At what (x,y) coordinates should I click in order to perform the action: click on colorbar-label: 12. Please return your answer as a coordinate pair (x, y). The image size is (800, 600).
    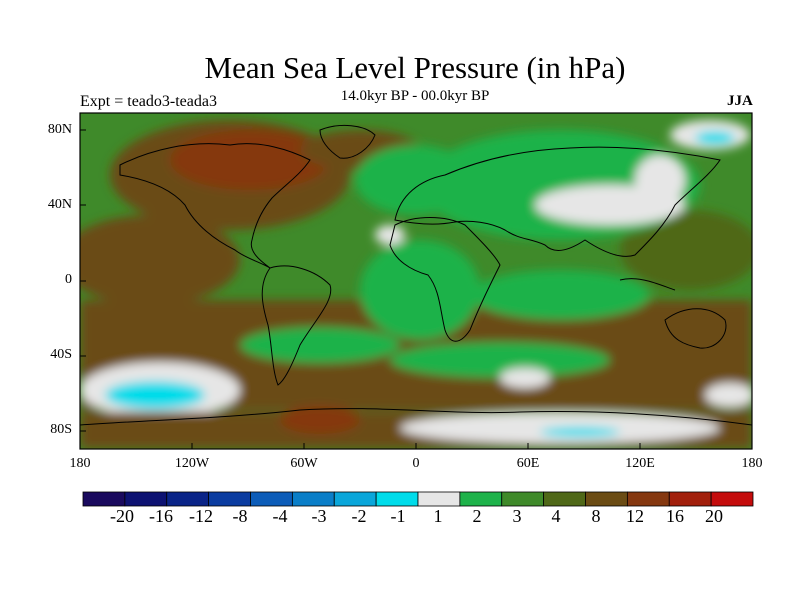
    Looking at the image, I should click on (635, 516).